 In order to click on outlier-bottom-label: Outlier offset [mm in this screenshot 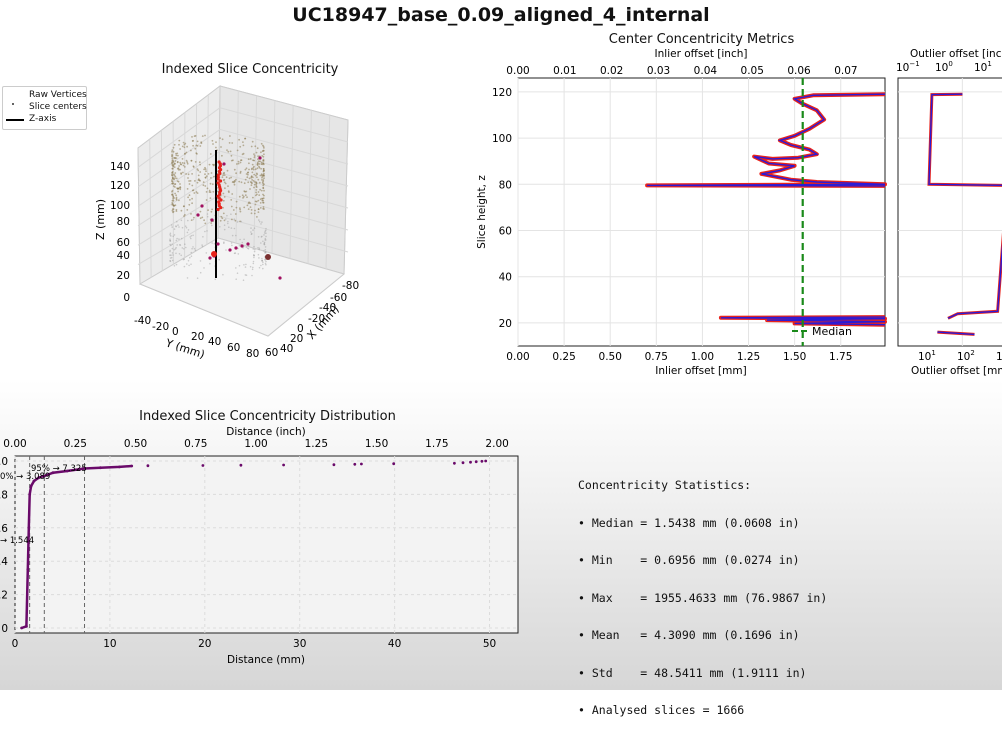, I will do `click(956, 371)`.